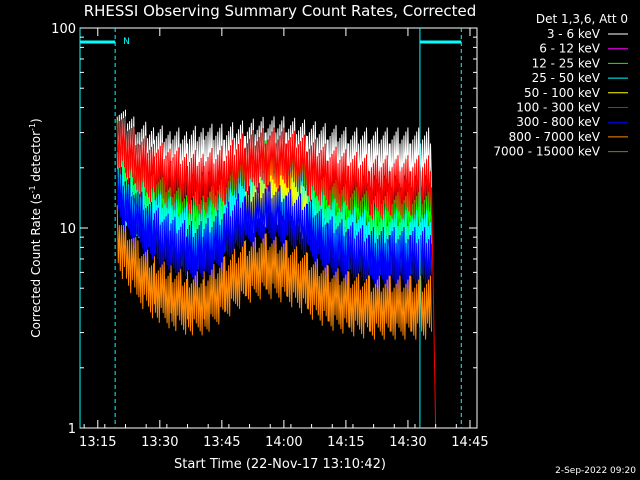  I want to click on x-tick-label: 13:15, so click(97, 442).